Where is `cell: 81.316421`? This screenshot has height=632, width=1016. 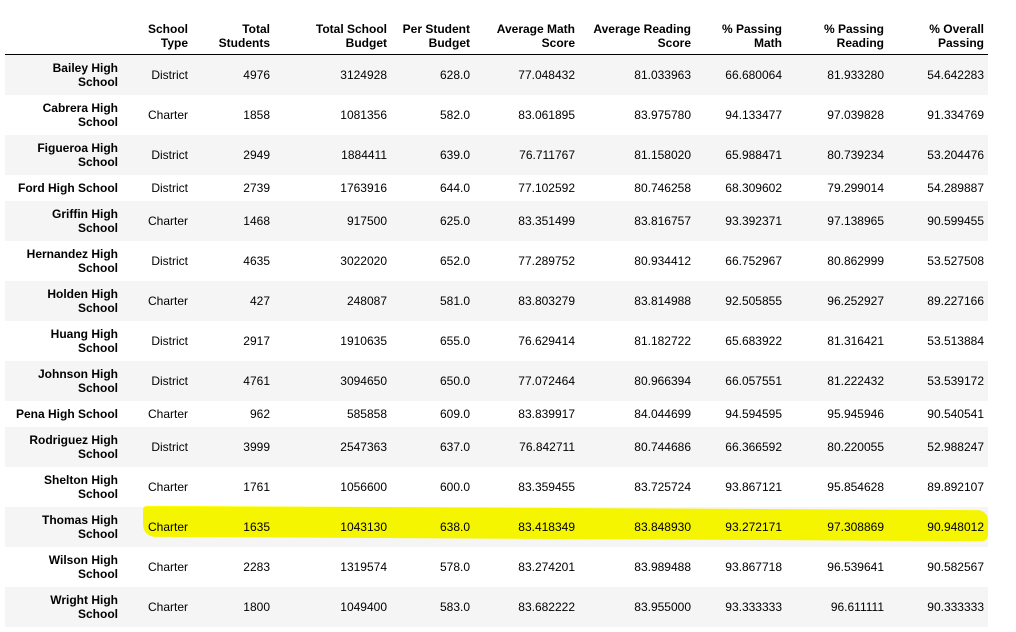
cell: 81.316421 is located at coordinates (855, 340).